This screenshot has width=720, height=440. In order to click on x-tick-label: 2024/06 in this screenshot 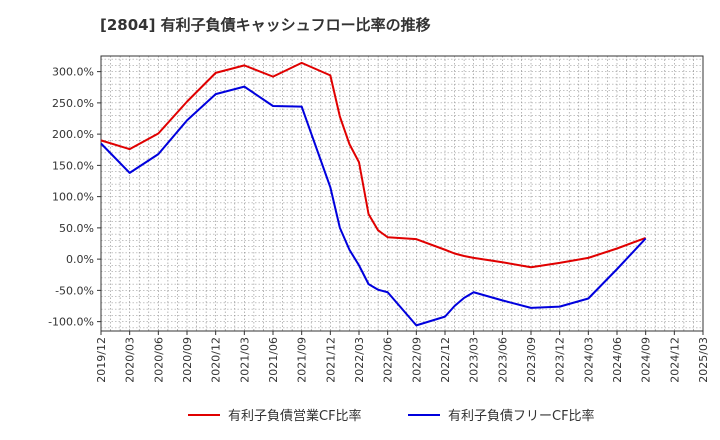, I will do `click(617, 360)`.